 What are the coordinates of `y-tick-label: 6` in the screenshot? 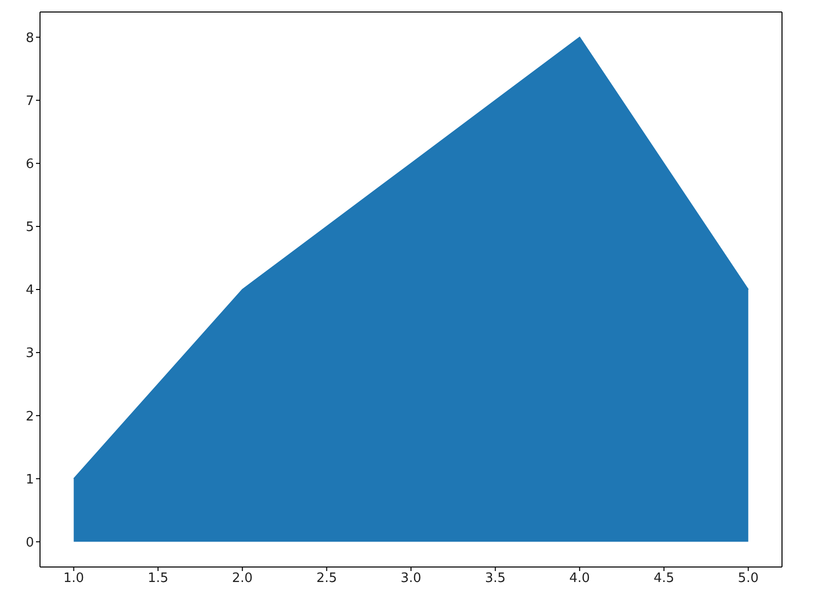 It's located at (30, 164).